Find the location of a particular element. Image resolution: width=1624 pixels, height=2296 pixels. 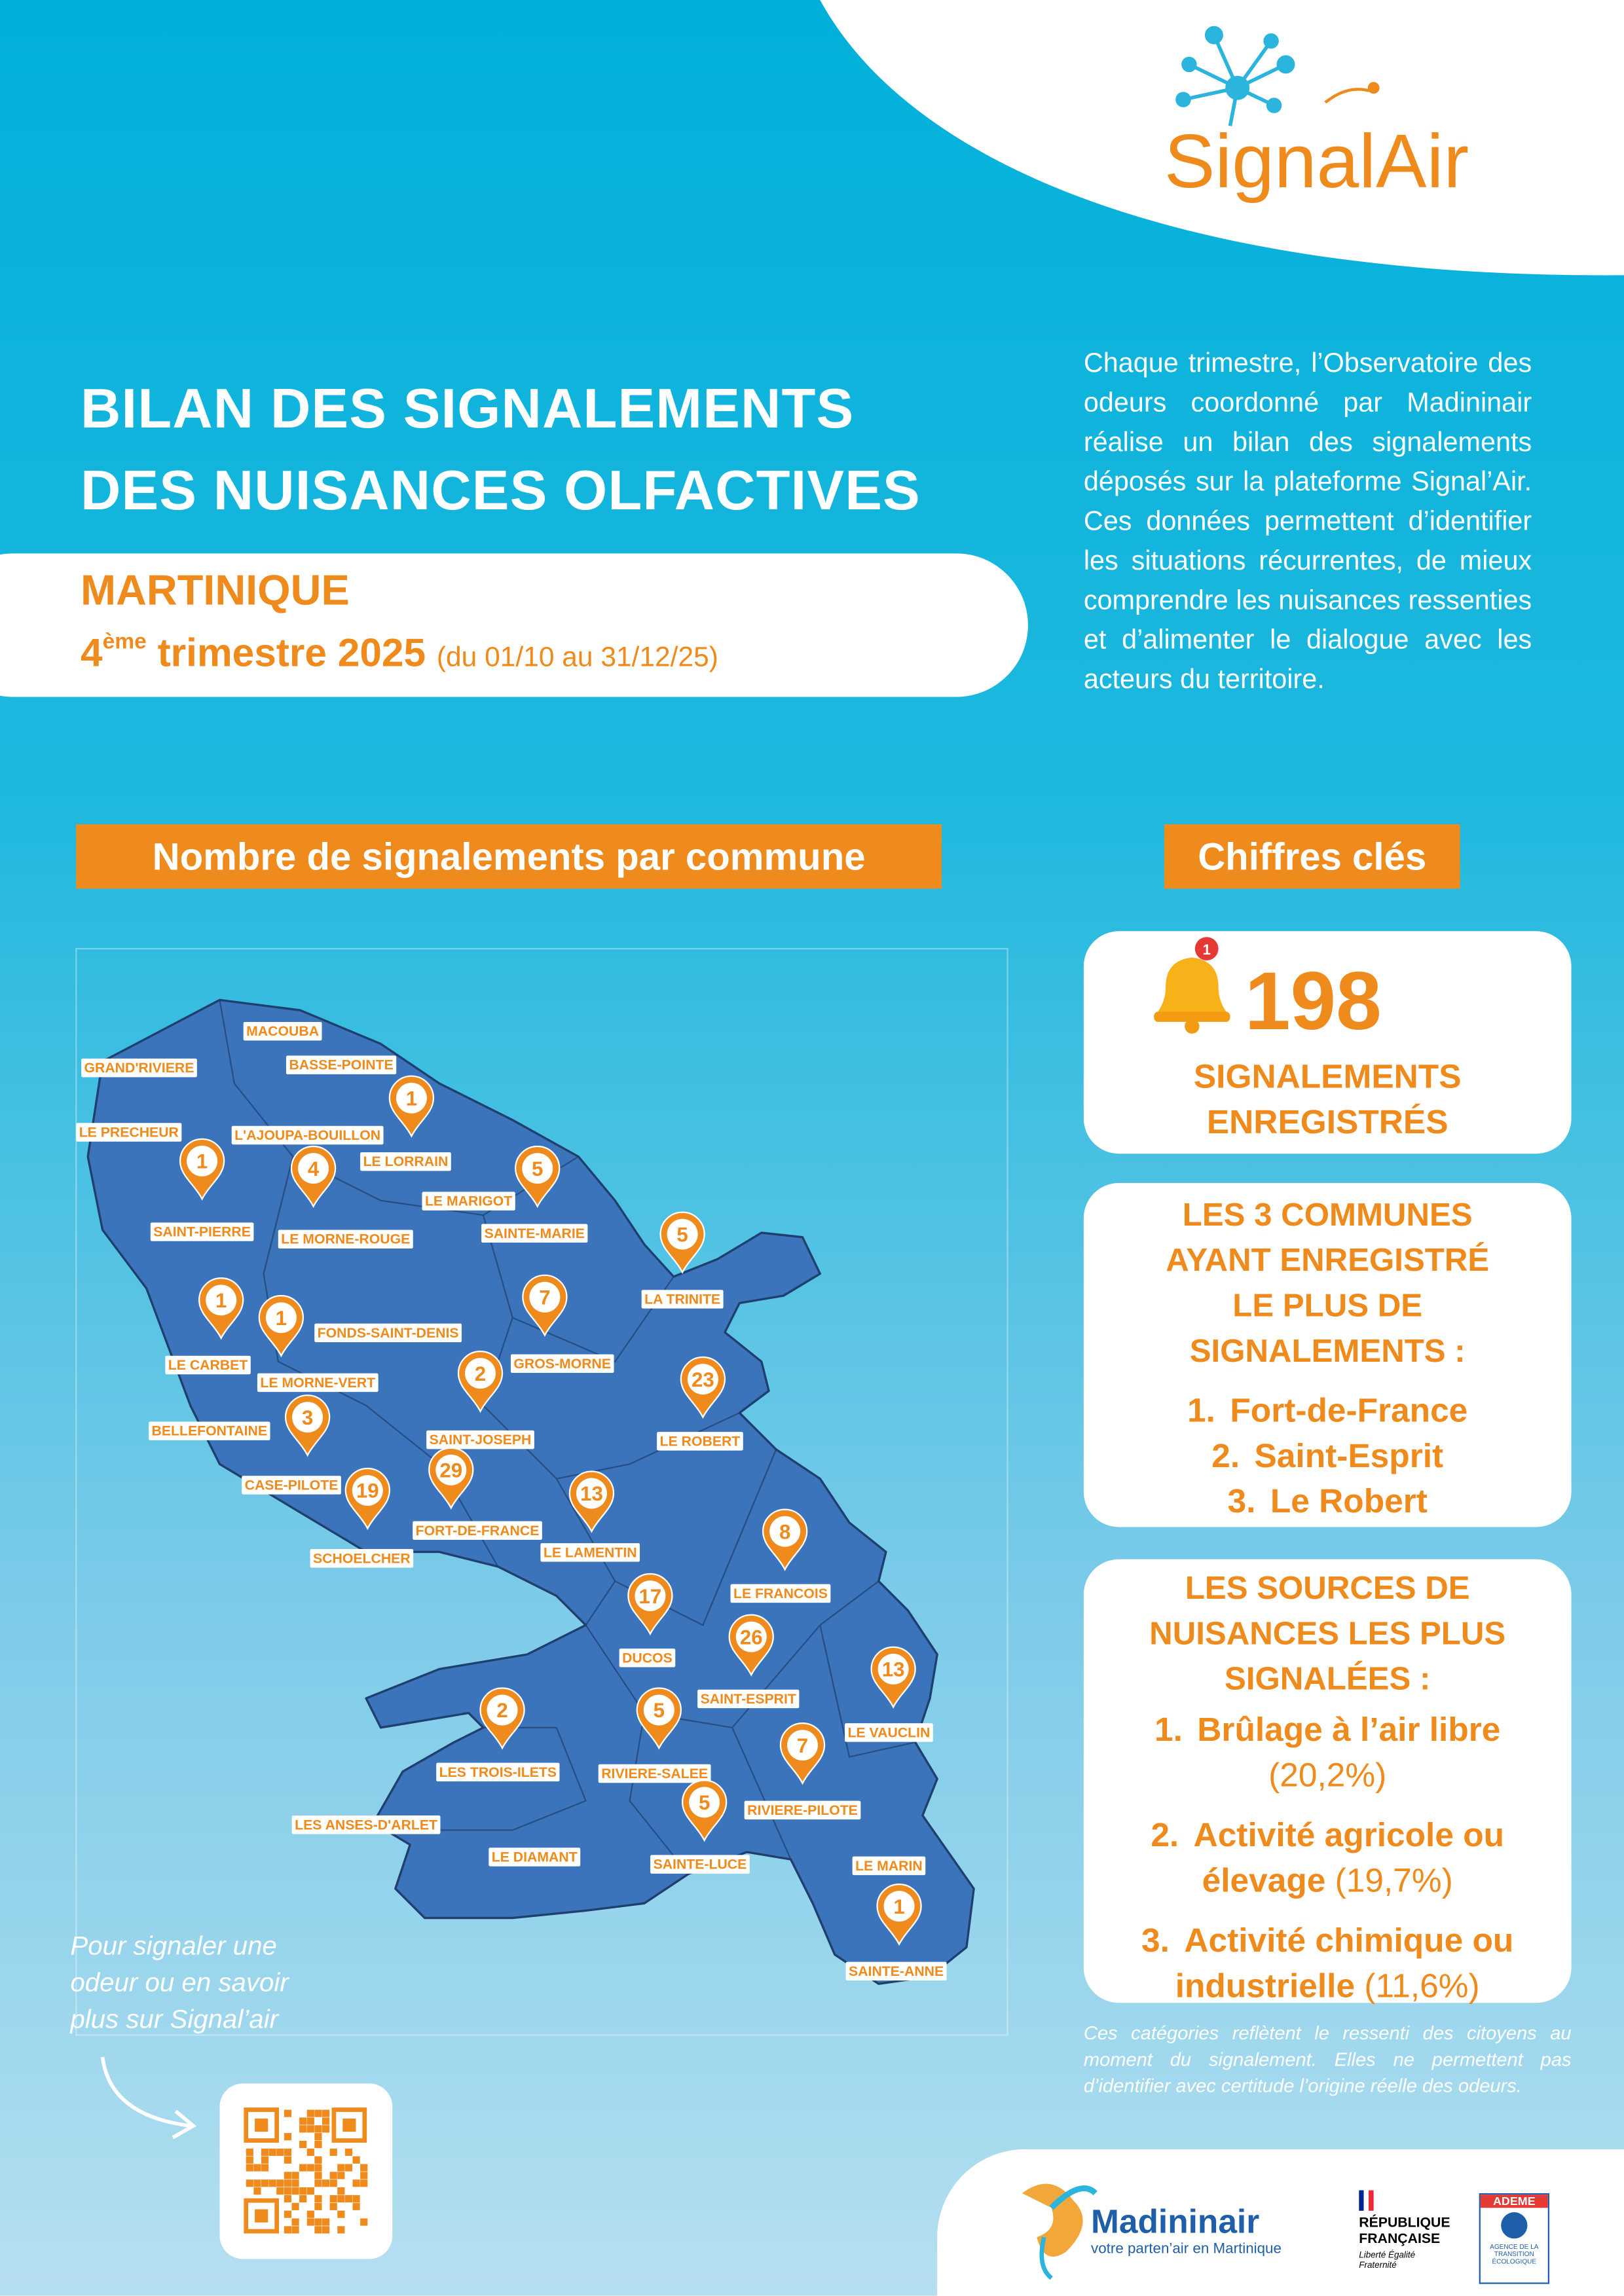

pin: 4 is located at coordinates (313, 1177).